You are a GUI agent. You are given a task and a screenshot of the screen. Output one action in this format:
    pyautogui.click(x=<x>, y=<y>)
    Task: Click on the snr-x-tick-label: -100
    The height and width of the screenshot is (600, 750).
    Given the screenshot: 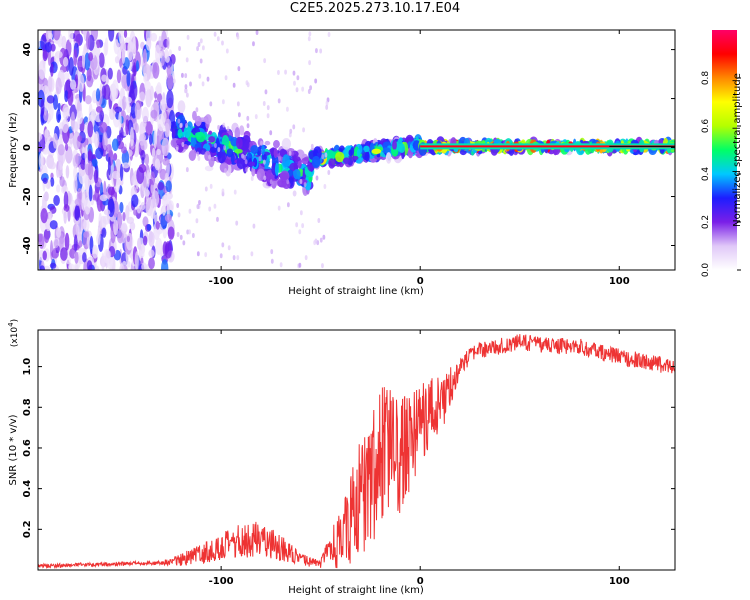 What is the action you would take?
    pyautogui.click(x=221, y=581)
    